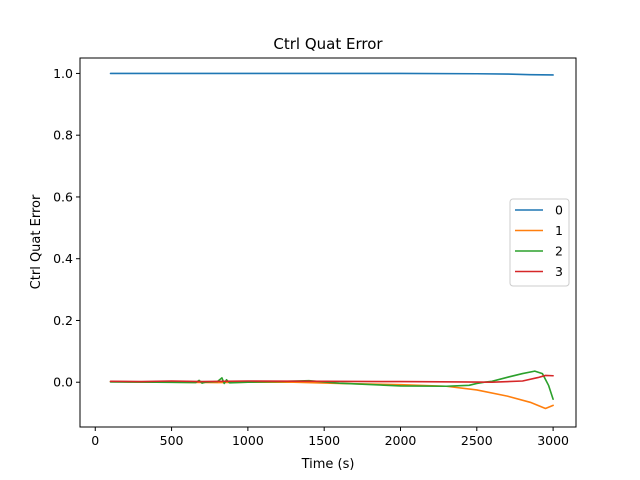  What do you see at coordinates (36, 241) in the screenshot?
I see `y-axis-label: Ctrl Quat Error` at bounding box center [36, 241].